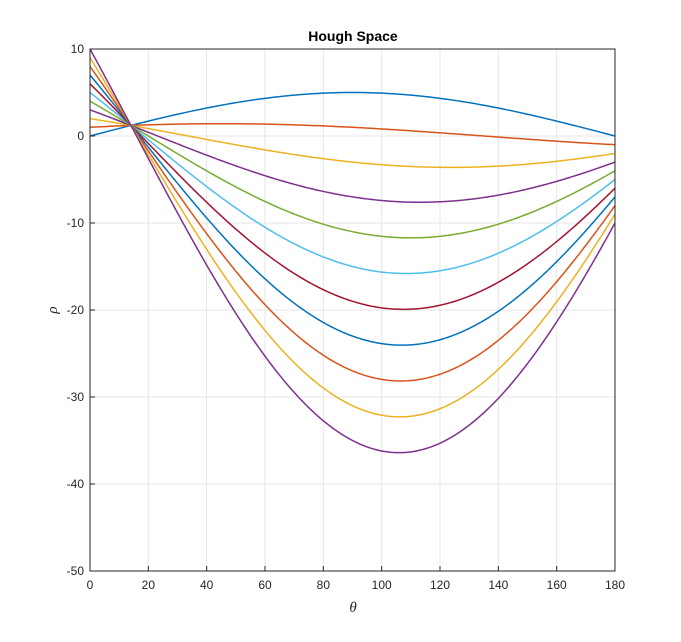  Describe the element at coordinates (557, 585) in the screenshot. I see `x-tick-label: 160` at that location.